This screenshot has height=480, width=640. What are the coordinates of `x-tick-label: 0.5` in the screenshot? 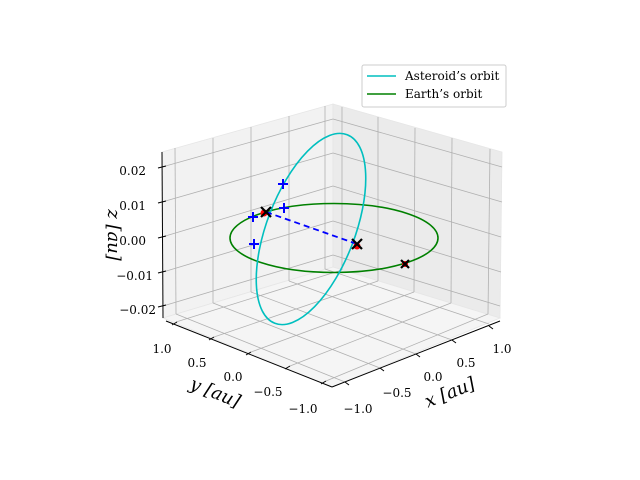 It's located at (465, 363).